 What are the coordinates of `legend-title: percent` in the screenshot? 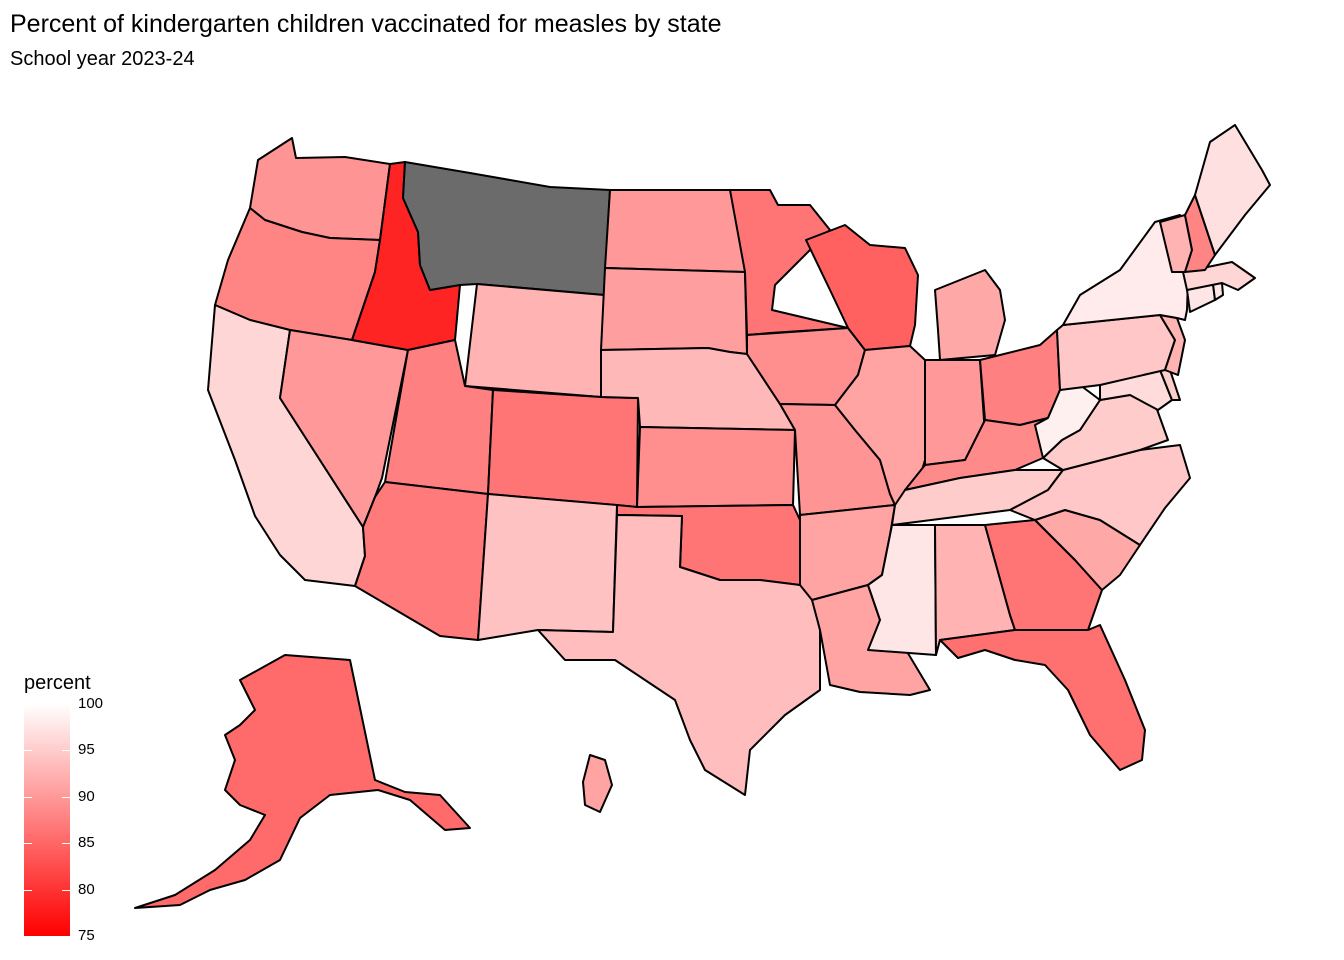 It's located at (57, 683).